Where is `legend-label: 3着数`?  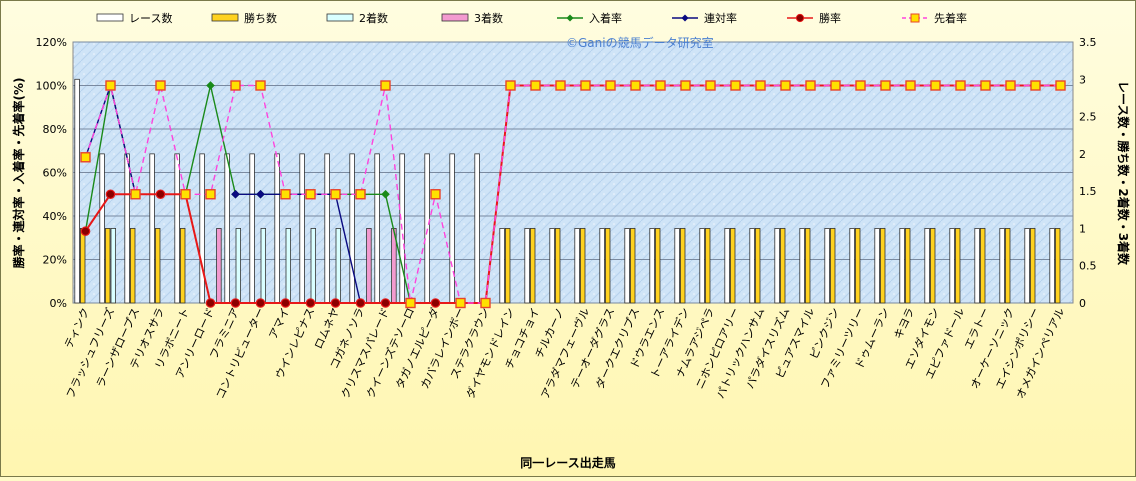
legend-label: 3着数 is located at coordinates (488, 18).